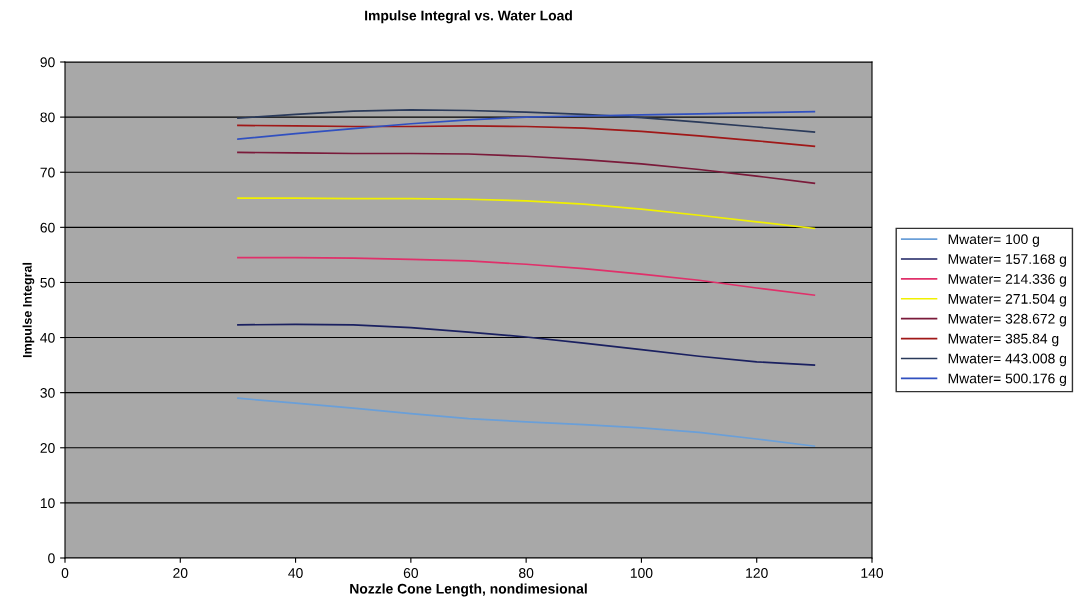 Image resolution: width=1087 pixels, height=611 pixels. Describe the element at coordinates (1007, 300) in the screenshot. I see `legend-label: Mwater= 271.504 g` at that location.